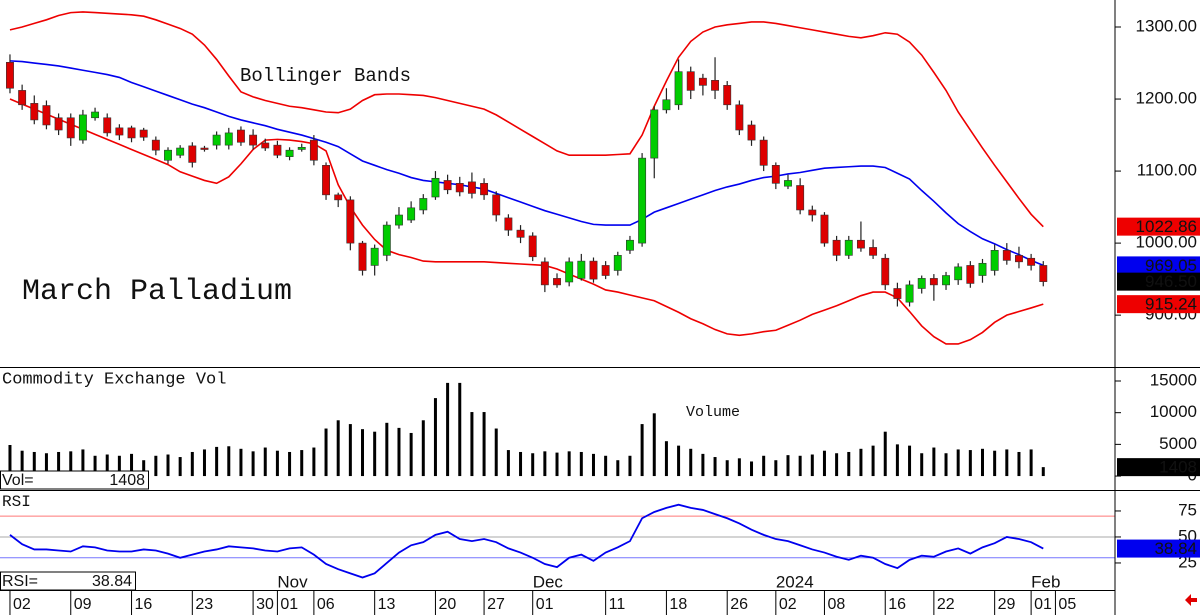  I want to click on x-tick-label: 22, so click(946, 604).